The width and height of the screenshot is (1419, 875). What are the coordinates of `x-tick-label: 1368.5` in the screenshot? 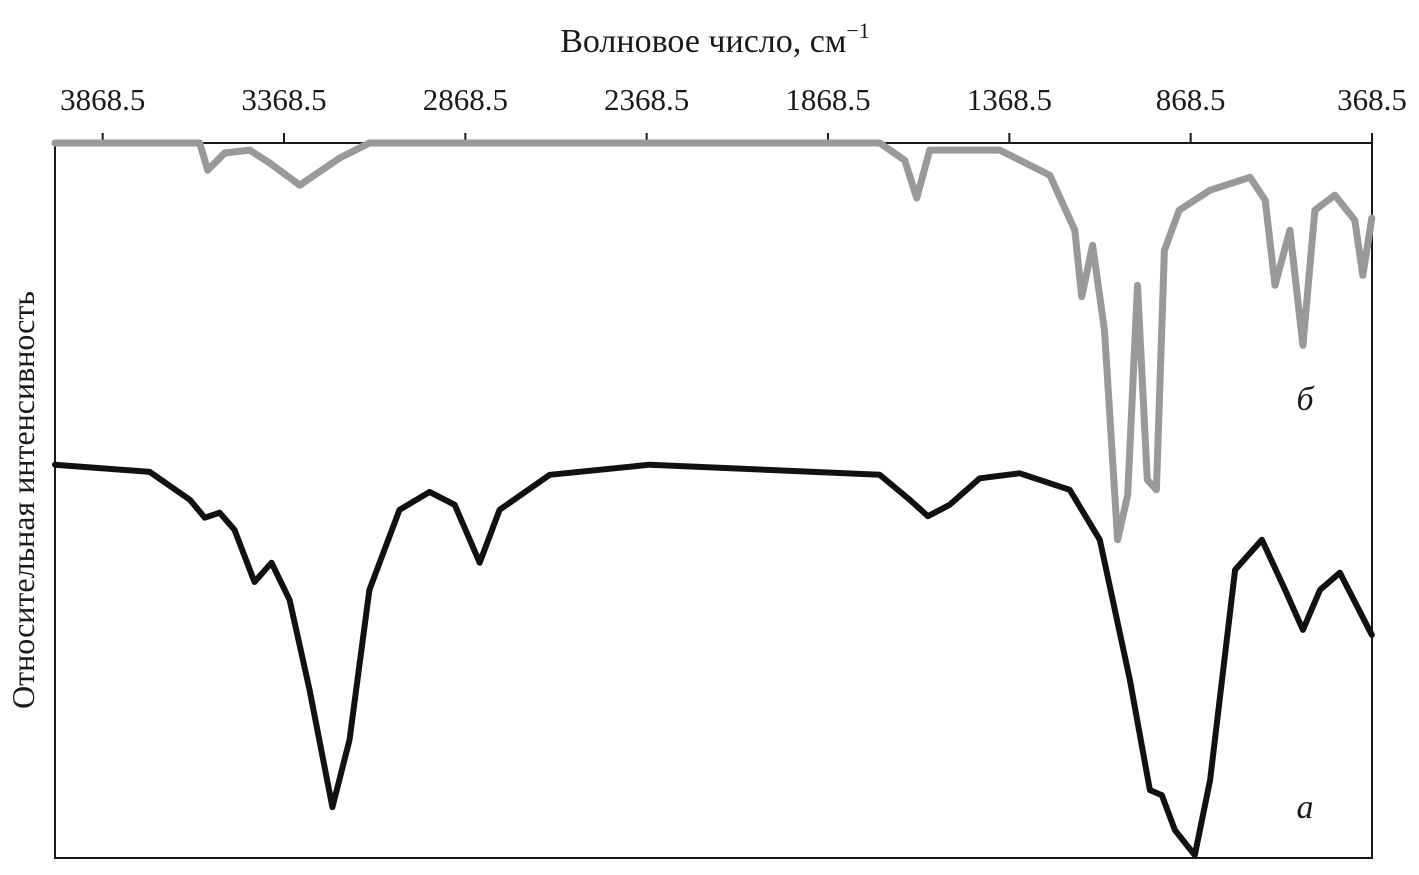 It's located at (1009, 99).